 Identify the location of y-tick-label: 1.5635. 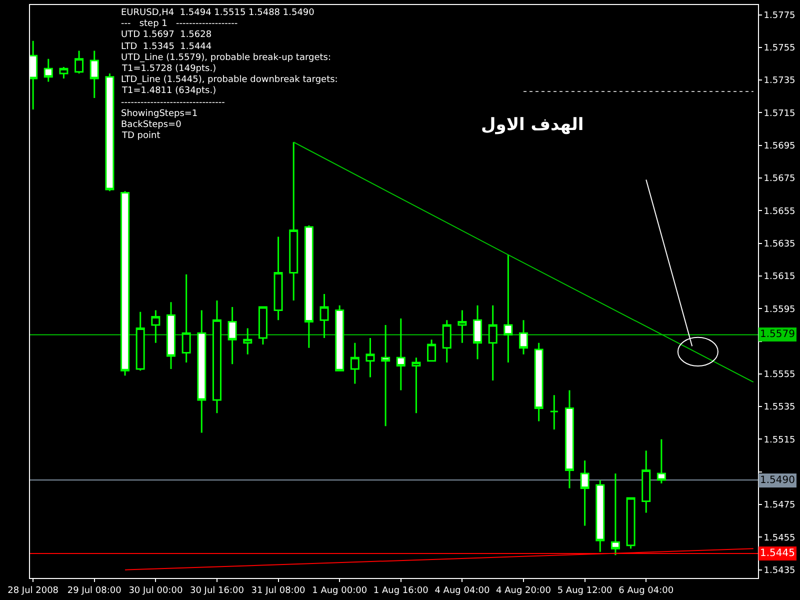
(780, 244).